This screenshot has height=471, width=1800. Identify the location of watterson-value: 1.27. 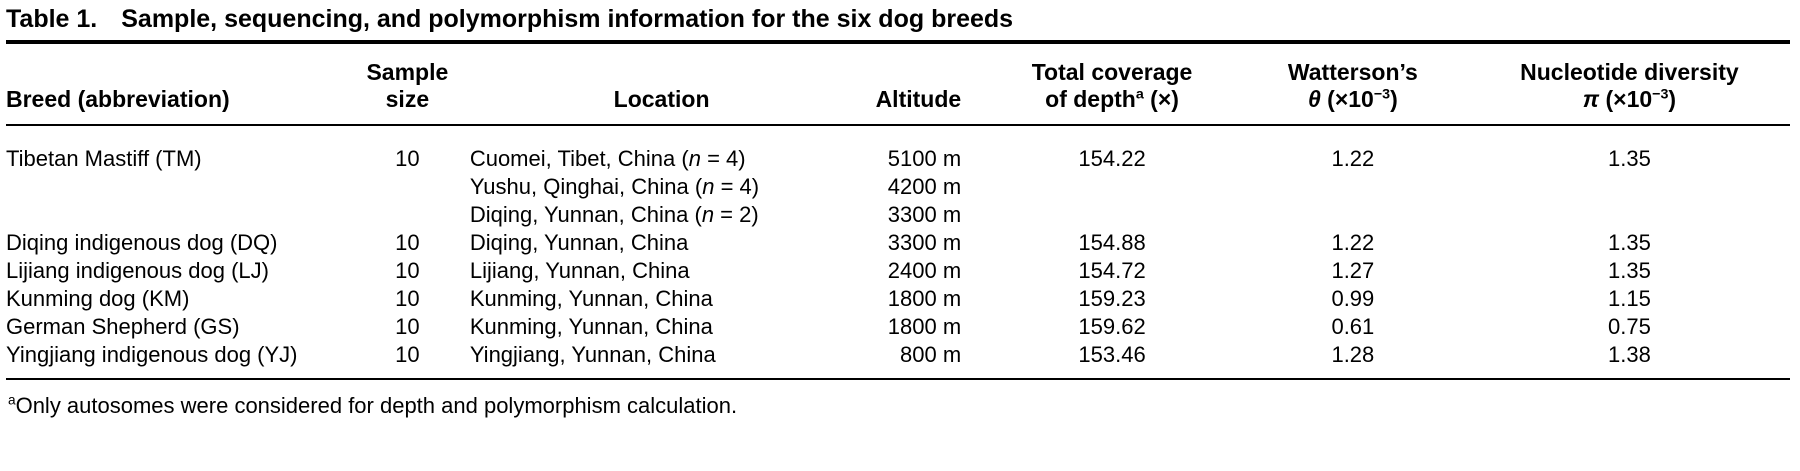
(1353, 270).